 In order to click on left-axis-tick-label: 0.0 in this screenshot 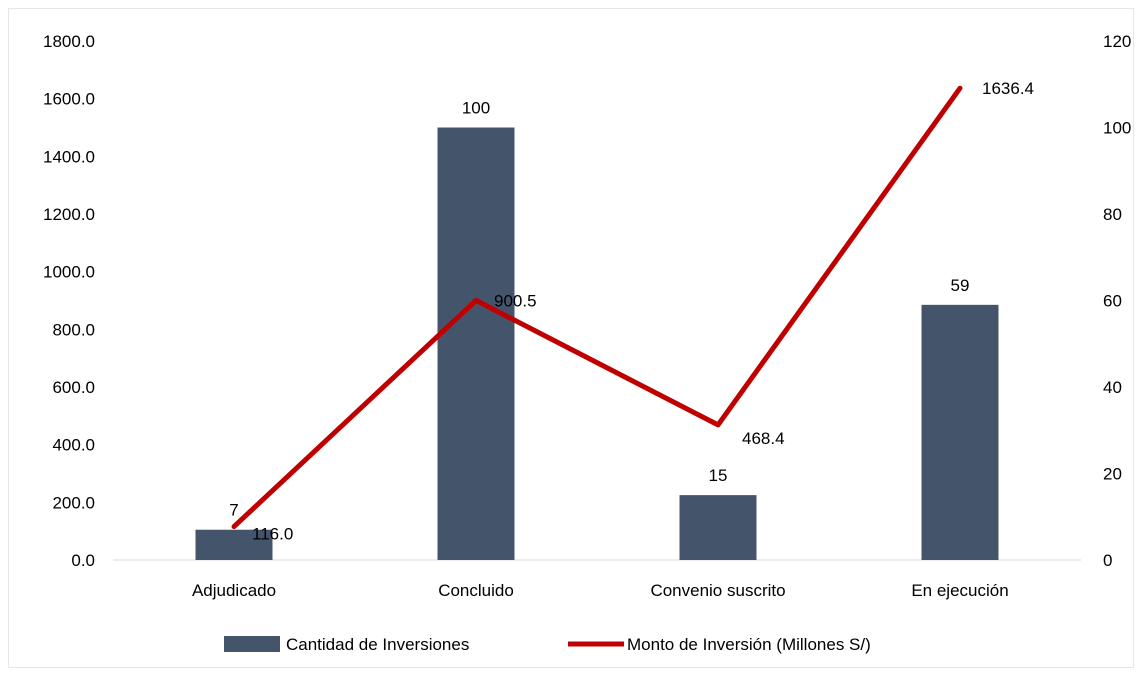, I will do `click(83, 560)`.